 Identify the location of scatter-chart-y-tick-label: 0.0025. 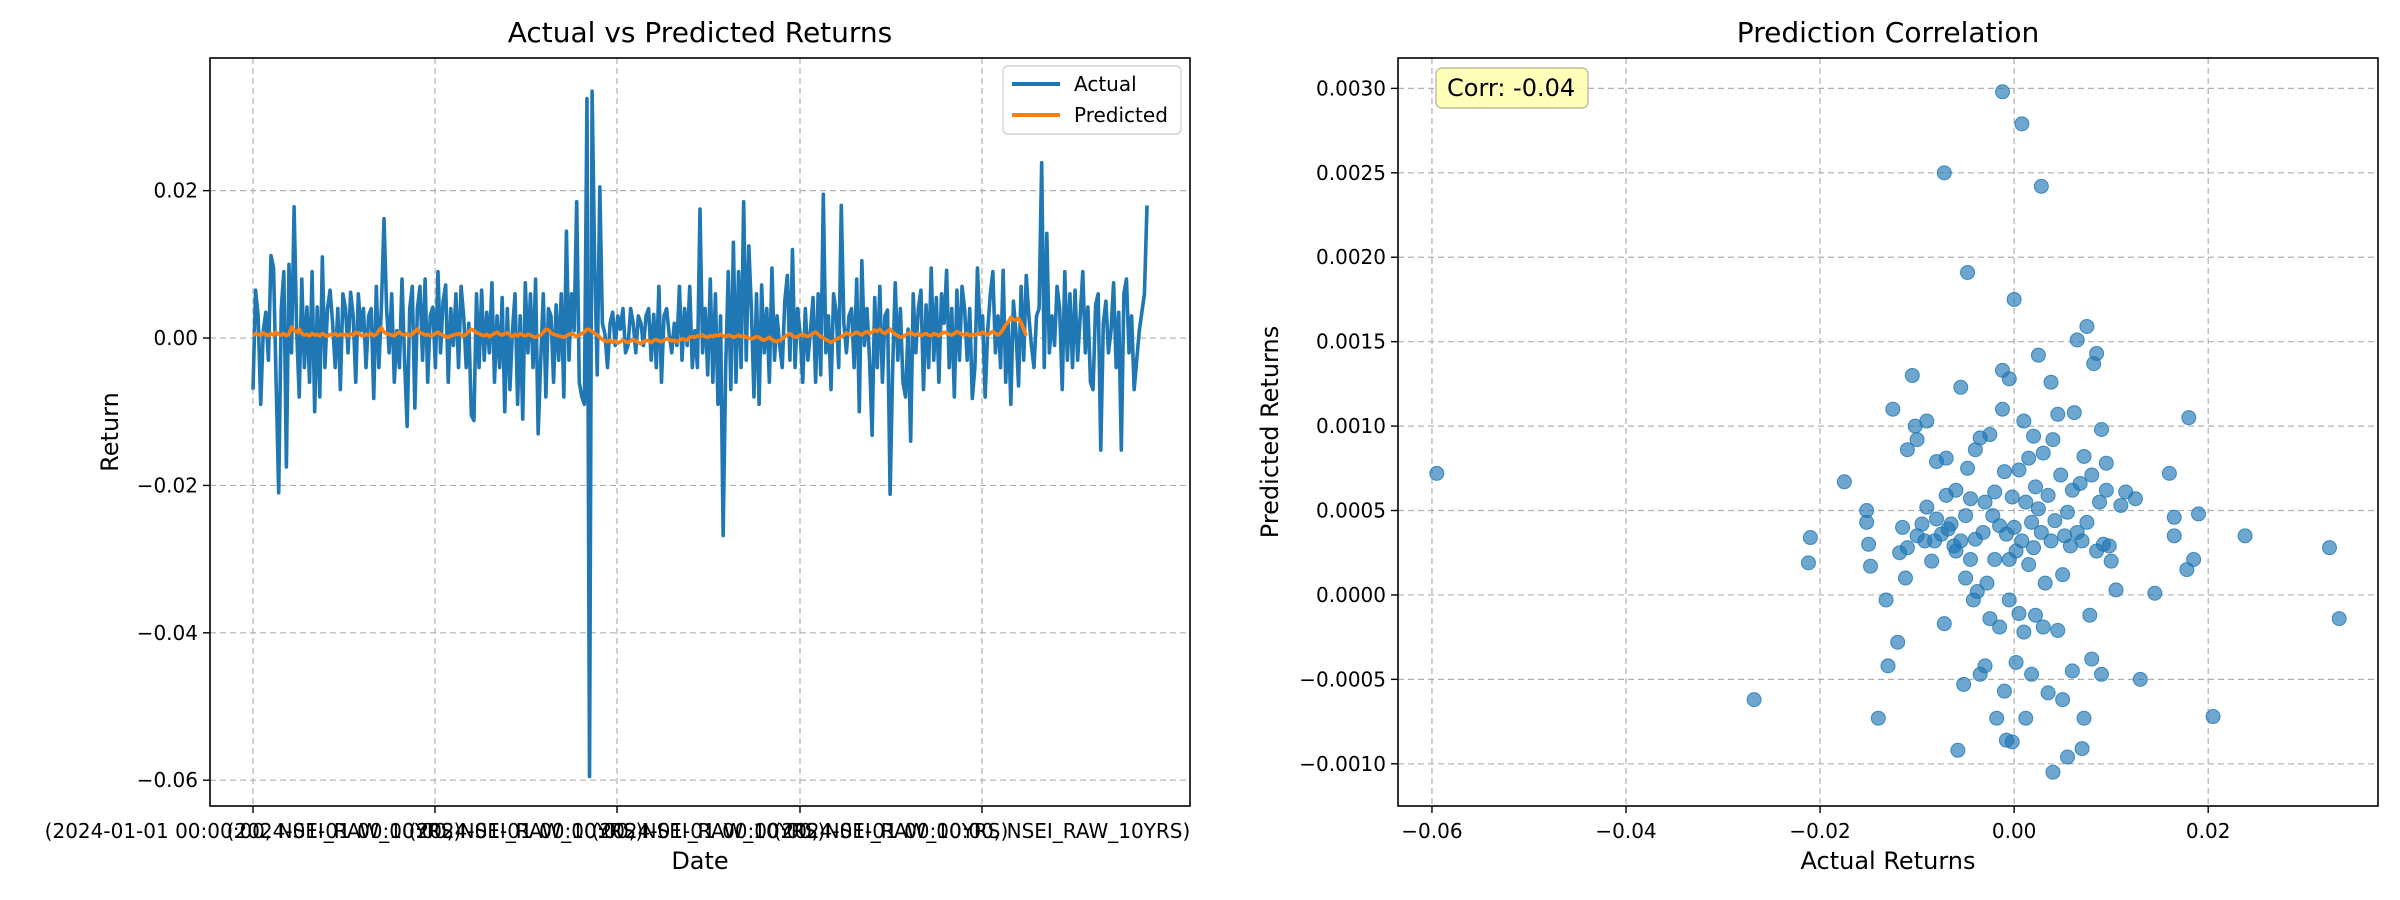
(1351, 173).